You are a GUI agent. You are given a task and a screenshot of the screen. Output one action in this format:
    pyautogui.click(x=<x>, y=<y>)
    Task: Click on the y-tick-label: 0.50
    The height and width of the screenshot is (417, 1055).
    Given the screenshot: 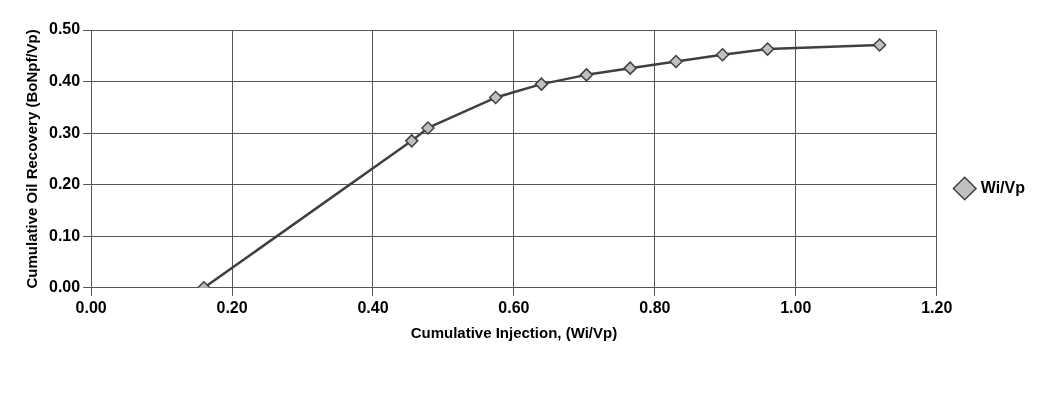 What is the action you would take?
    pyautogui.click(x=65, y=29)
    